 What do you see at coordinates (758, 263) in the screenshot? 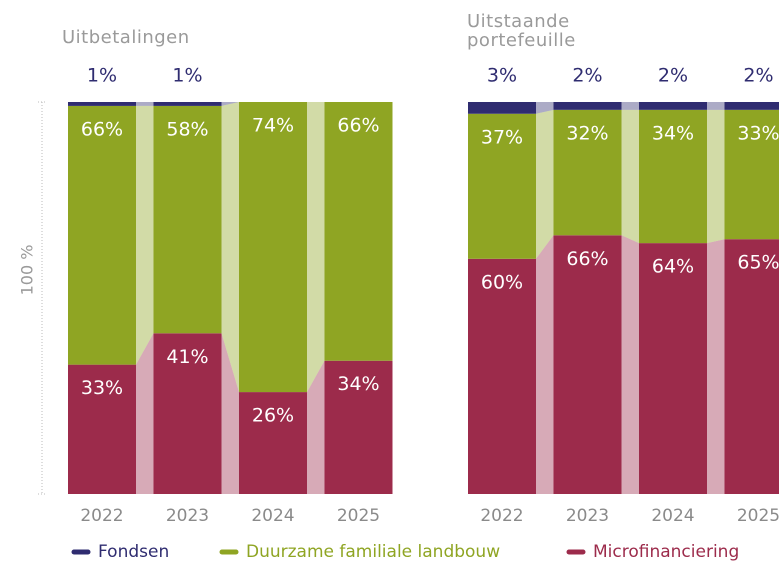
I see `value-label: 65%` at bounding box center [758, 263].